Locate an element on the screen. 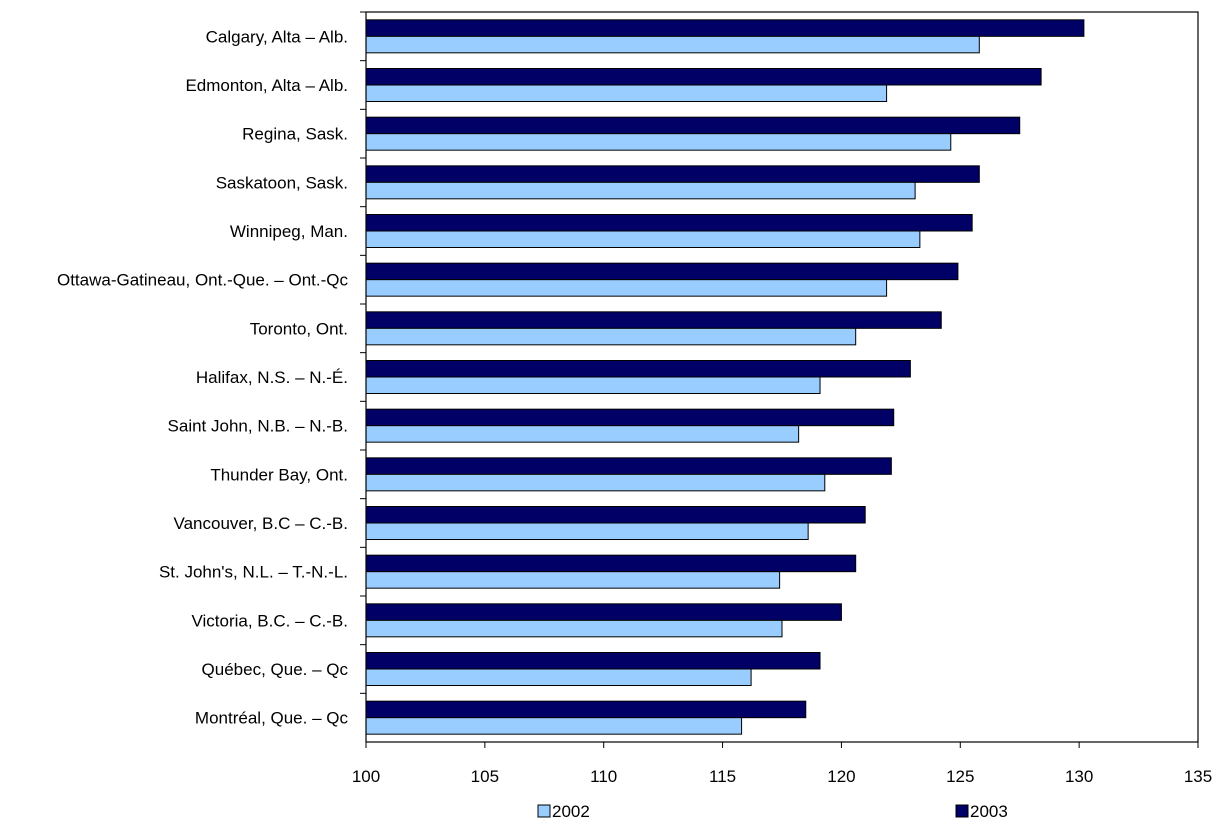  category-label: Vancouver, B.C – C.-B. is located at coordinates (261, 523).